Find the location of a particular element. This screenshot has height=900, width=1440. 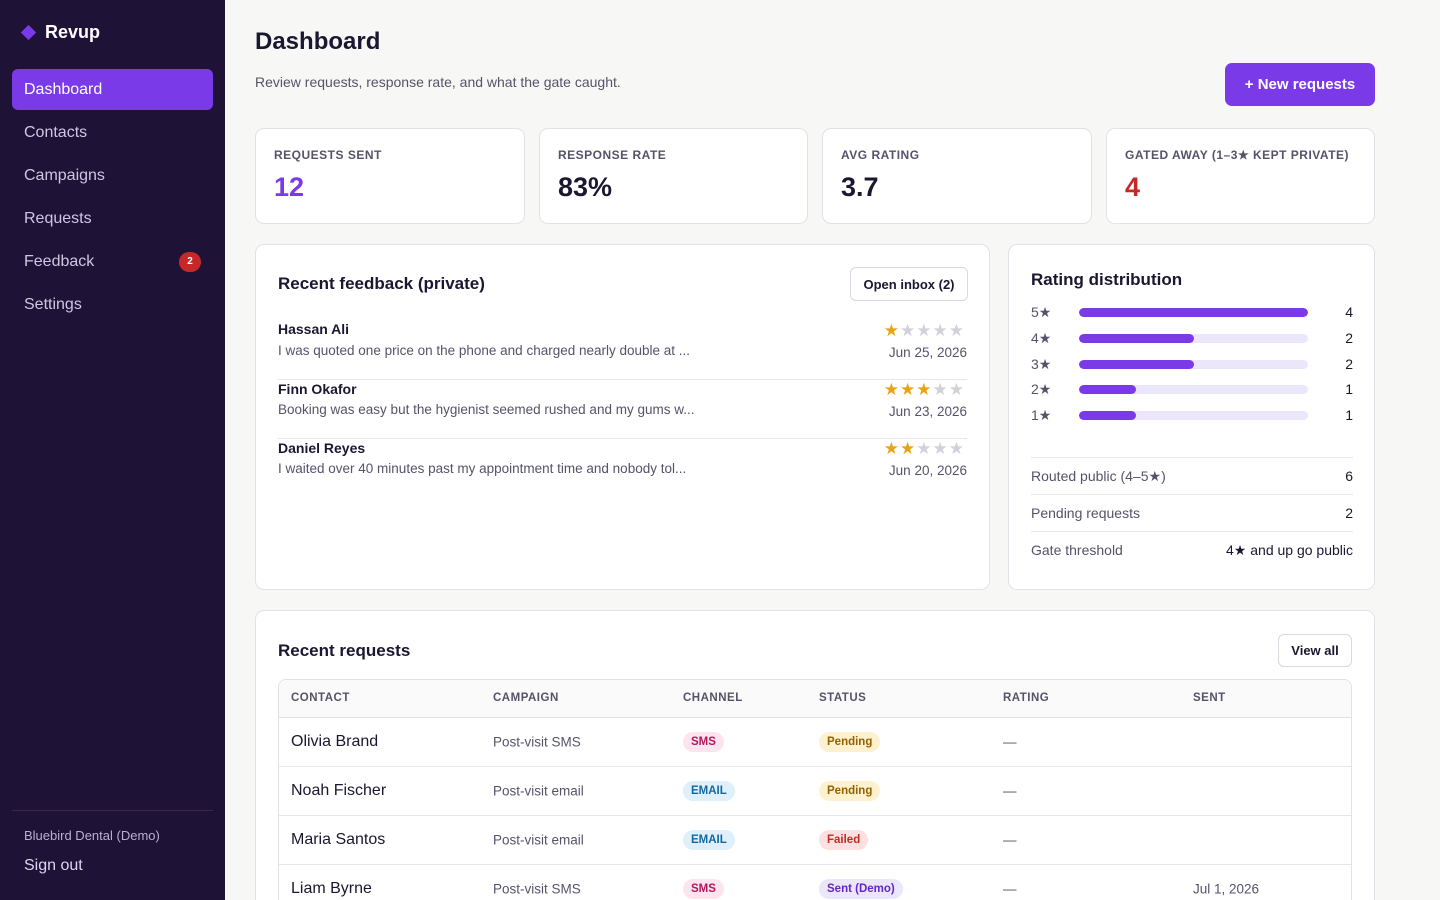

org-name: Bluebird Dental (Demo) is located at coordinates (92, 835).